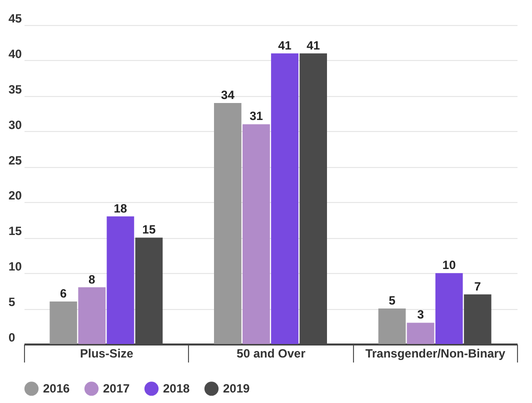  What do you see at coordinates (271, 353) in the screenshot?
I see `x-tick-label: 50 and Over` at bounding box center [271, 353].